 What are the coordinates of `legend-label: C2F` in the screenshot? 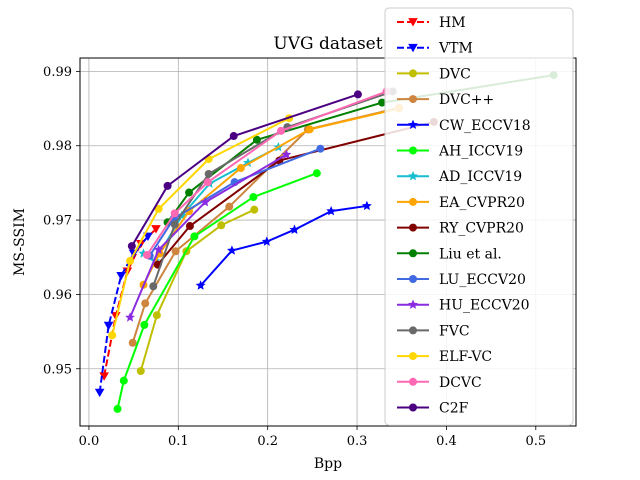 It's located at (454, 409).